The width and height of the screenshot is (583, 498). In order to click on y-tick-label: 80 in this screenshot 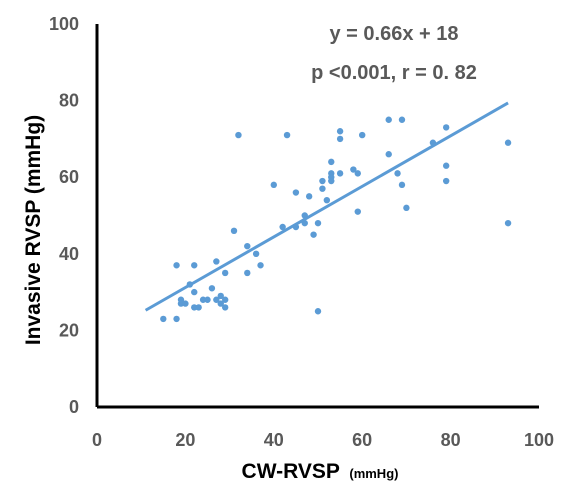, I will do `click(69, 101)`.